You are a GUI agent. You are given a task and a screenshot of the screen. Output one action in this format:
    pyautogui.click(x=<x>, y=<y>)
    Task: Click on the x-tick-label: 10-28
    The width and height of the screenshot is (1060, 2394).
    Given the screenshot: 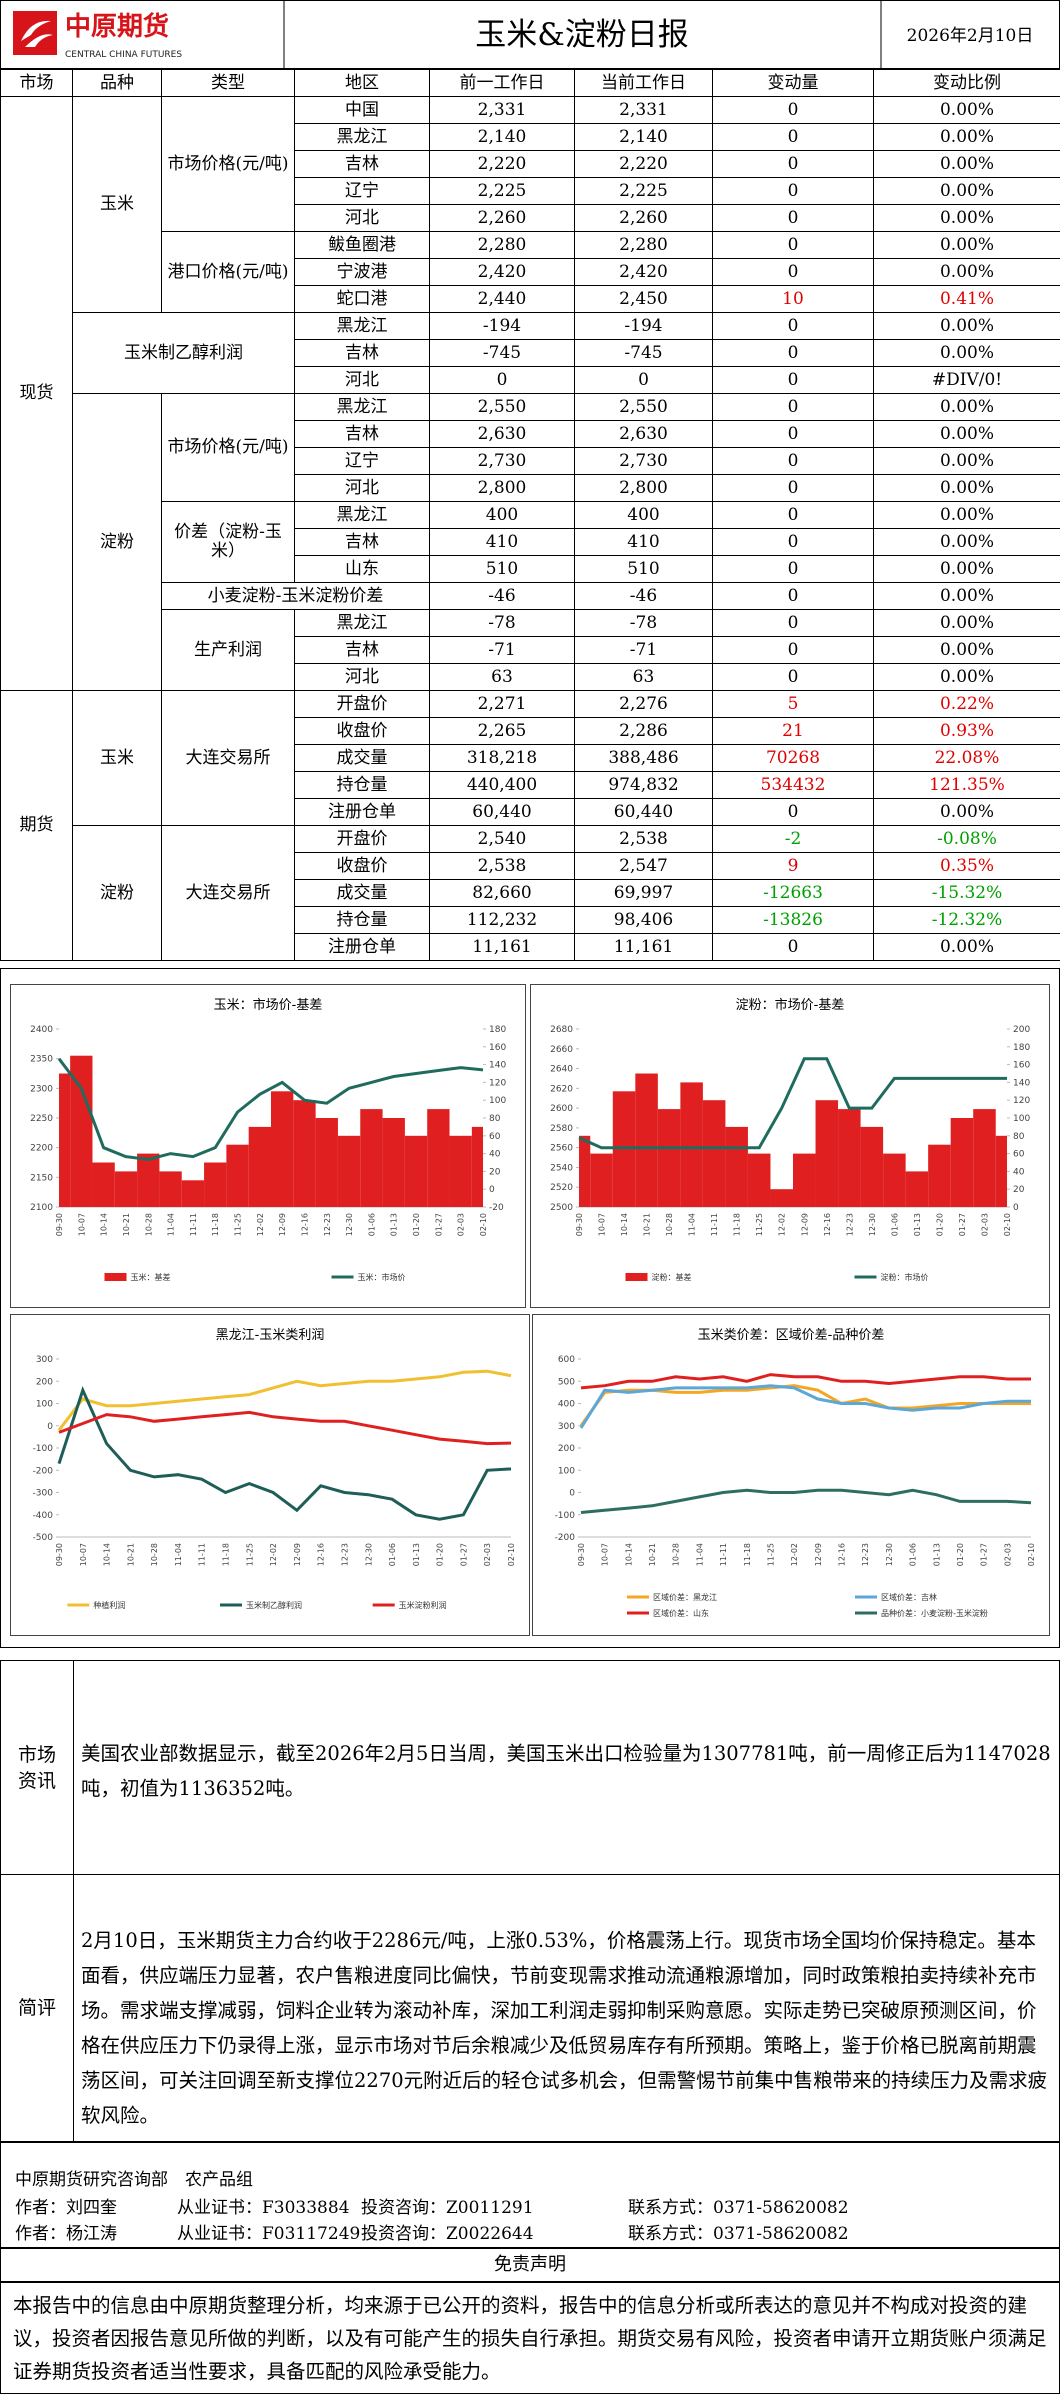 What is the action you would take?
    pyautogui.click(x=669, y=1224)
    